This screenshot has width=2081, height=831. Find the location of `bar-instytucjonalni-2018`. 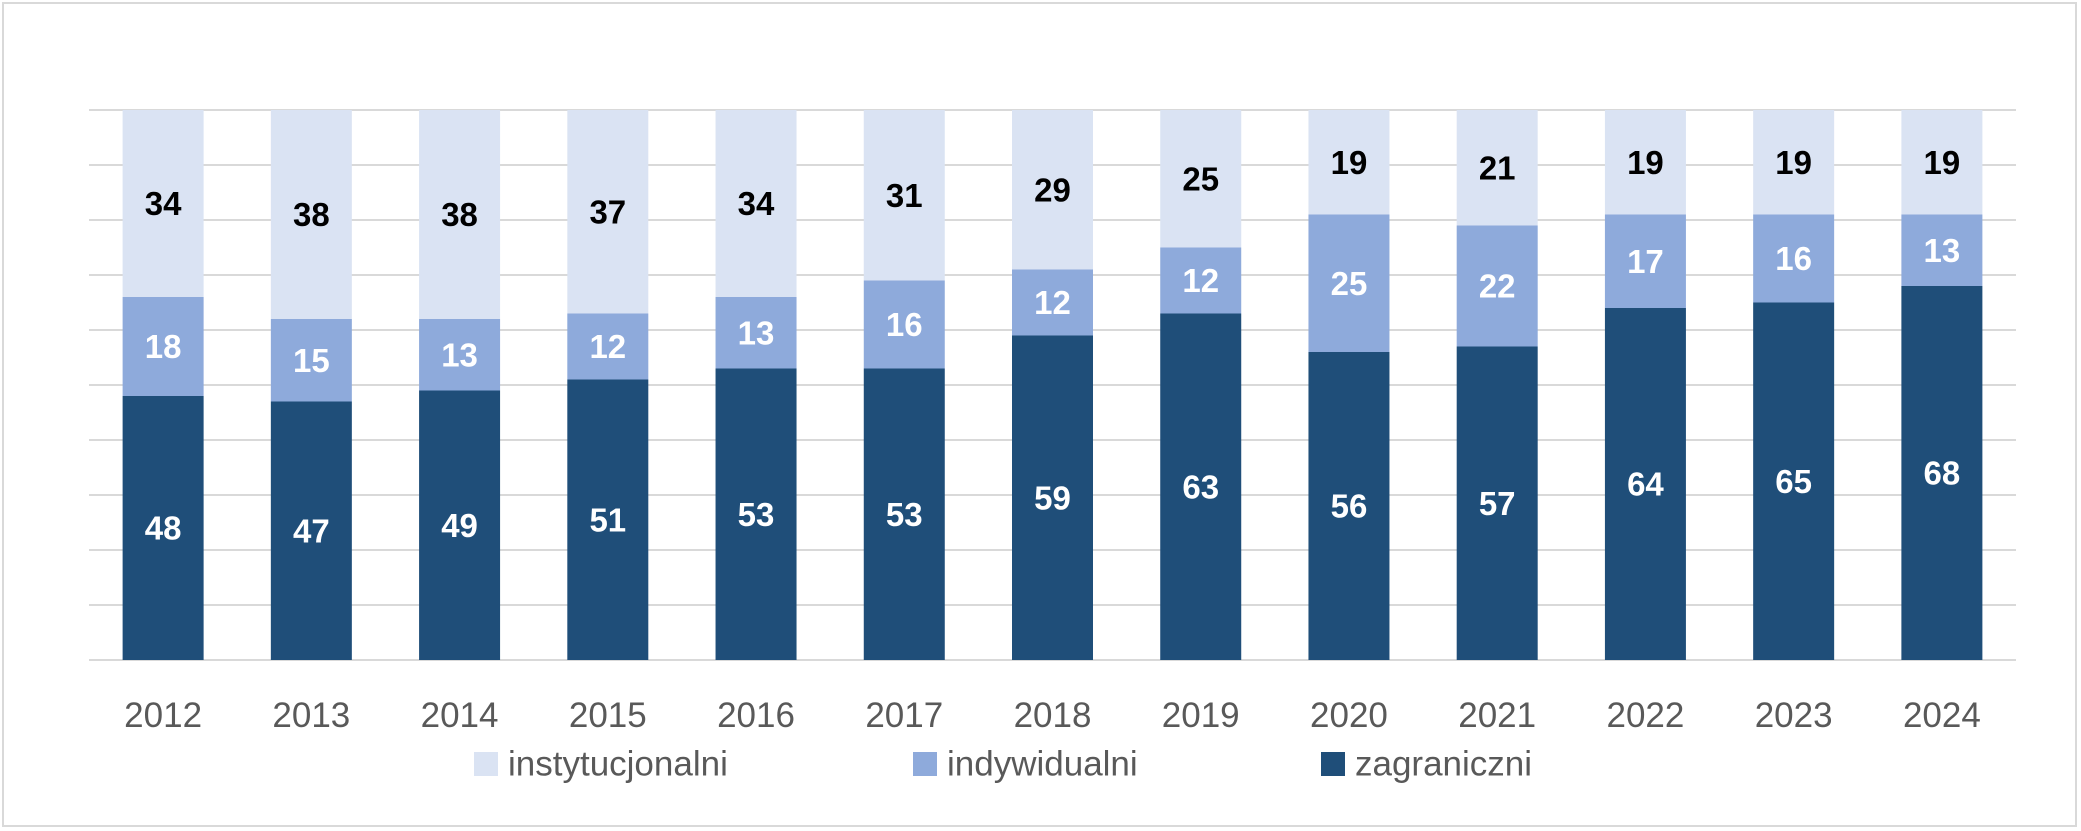

bar-instytucjonalni-2018 is located at coordinates (1052, 190).